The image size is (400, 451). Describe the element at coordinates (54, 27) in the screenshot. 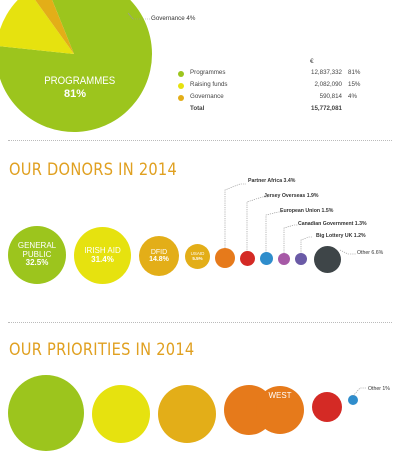

I see `pie-slice-governance` at that location.